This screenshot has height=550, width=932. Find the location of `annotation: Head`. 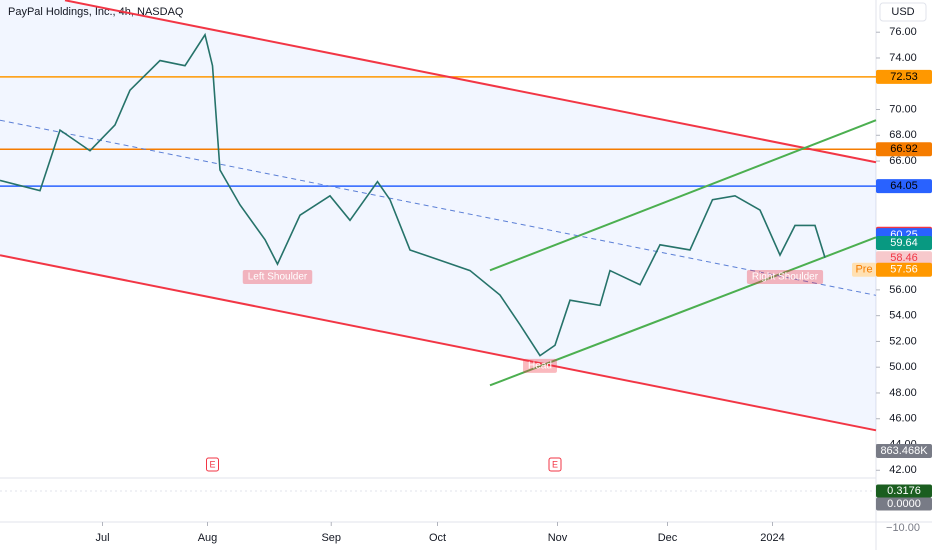

annotation: Head is located at coordinates (540, 366).